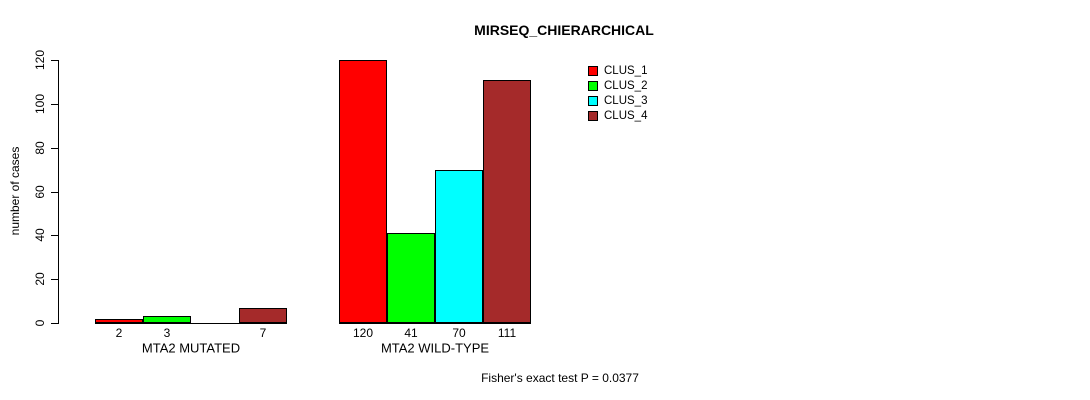 Image resolution: width=1090 pixels, height=400 pixels. Describe the element at coordinates (191, 348) in the screenshot. I see `group-label-mta2-mutated: MTA2 MUTATED` at that location.